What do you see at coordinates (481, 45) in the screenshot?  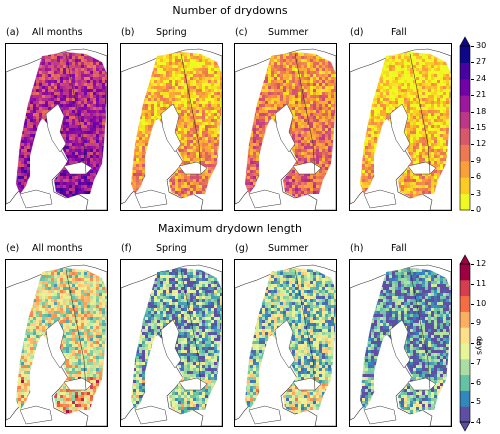 I see `colorbar-tick-label: 30` at bounding box center [481, 45].